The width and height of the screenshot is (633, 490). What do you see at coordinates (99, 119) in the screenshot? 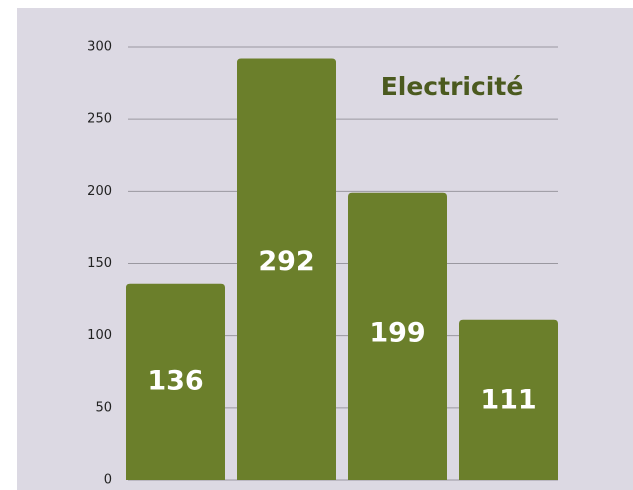
I see `y-tick-label: 250` at bounding box center [99, 119].